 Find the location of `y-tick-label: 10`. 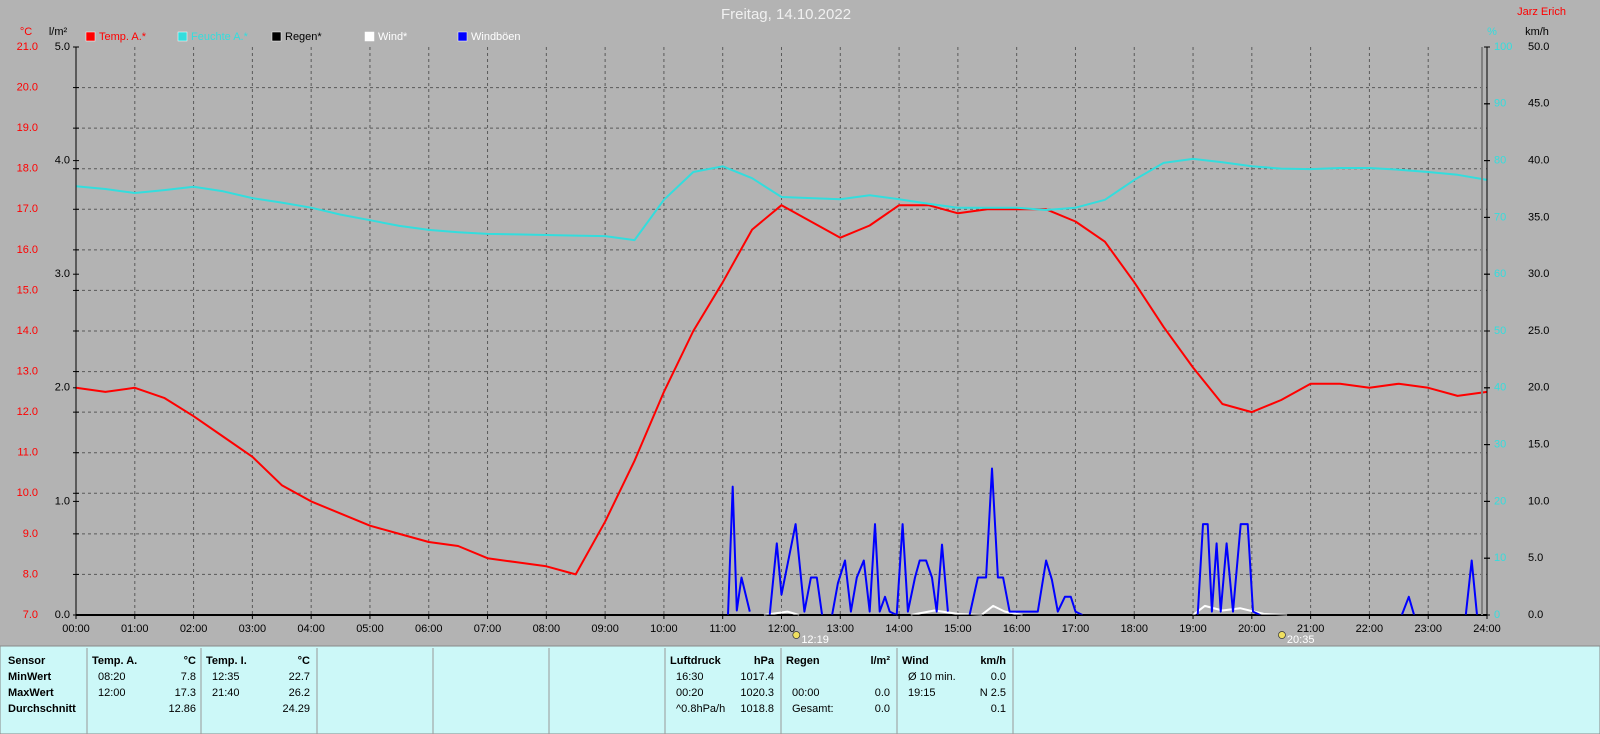

y-tick-label: 10 is located at coordinates (1500, 558).